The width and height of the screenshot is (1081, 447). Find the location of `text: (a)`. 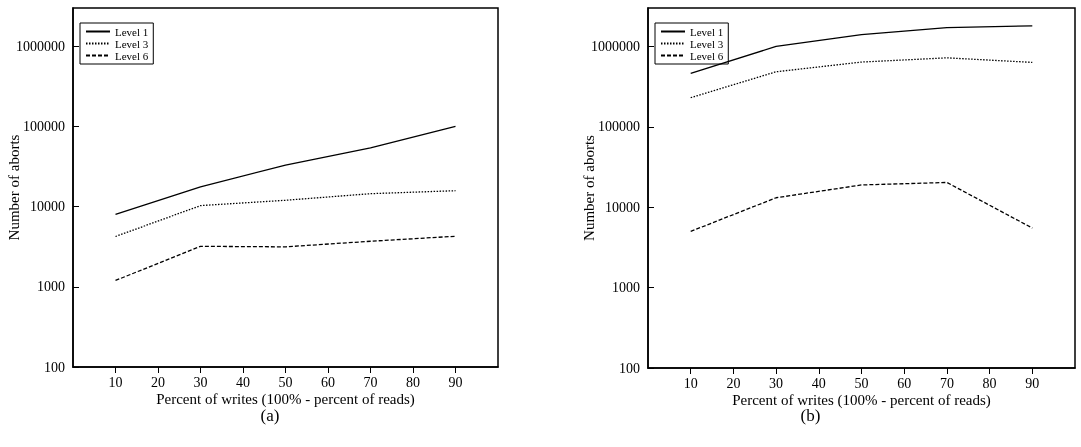

text: (a) is located at coordinates (270, 415).